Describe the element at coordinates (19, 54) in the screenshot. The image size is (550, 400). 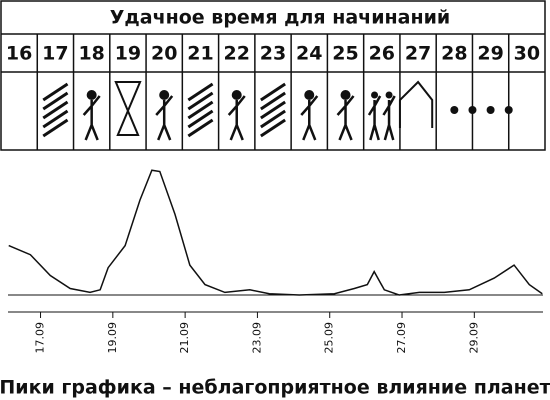
I see `day-label: 16` at that location.